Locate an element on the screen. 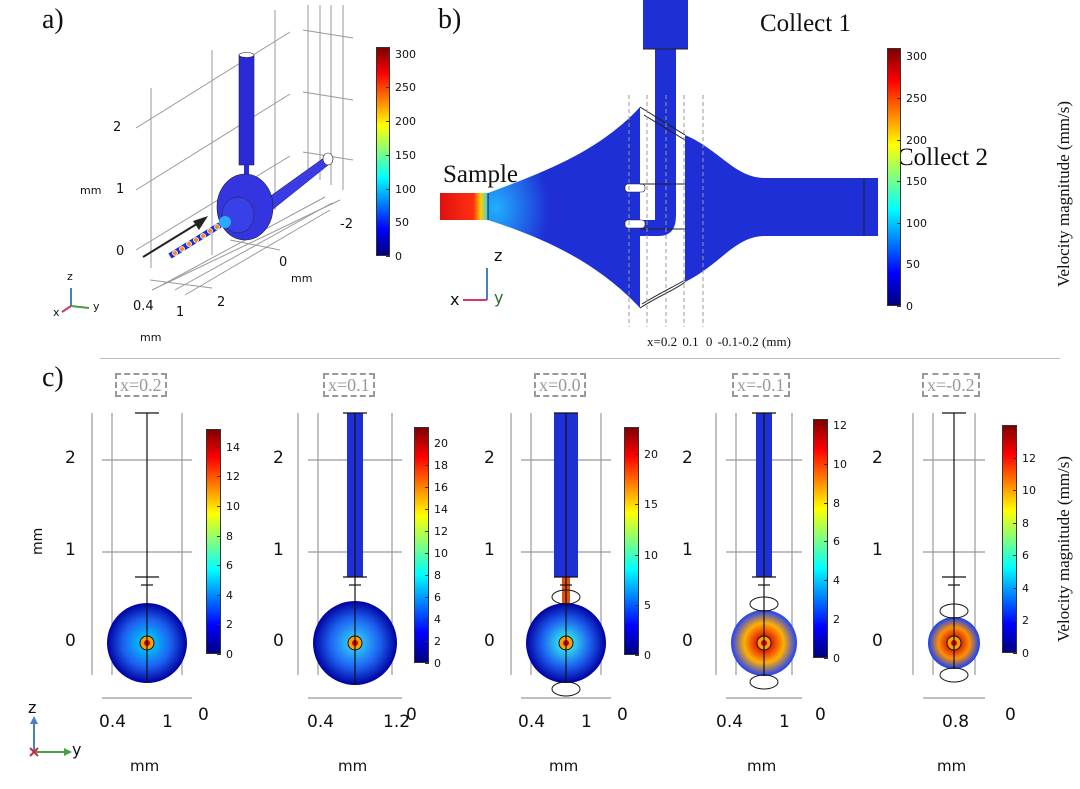 The height and width of the screenshot is (789, 1080). colorbar-tick-label: 150 is located at coordinates (916, 182).